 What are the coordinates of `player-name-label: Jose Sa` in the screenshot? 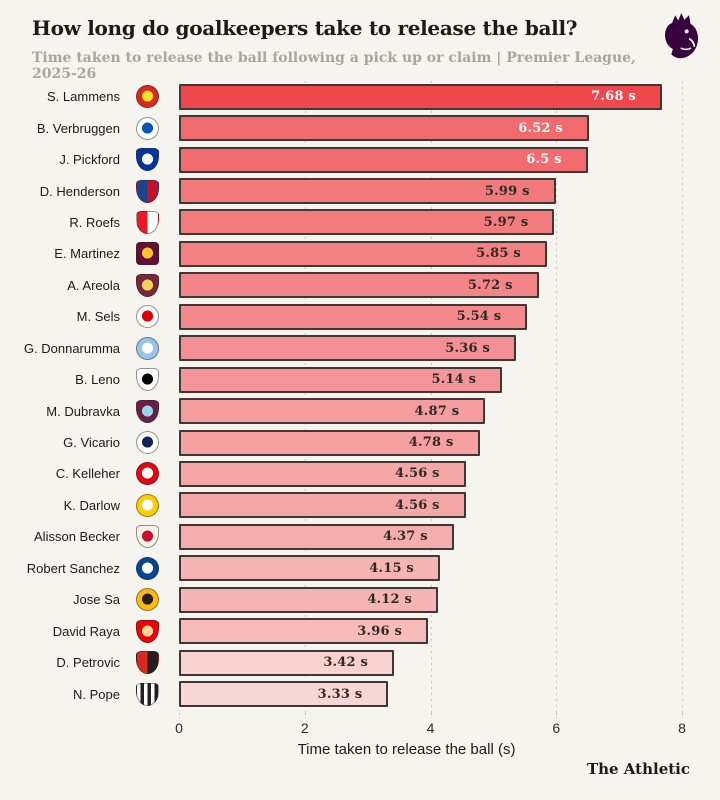 It's located at (96, 600).